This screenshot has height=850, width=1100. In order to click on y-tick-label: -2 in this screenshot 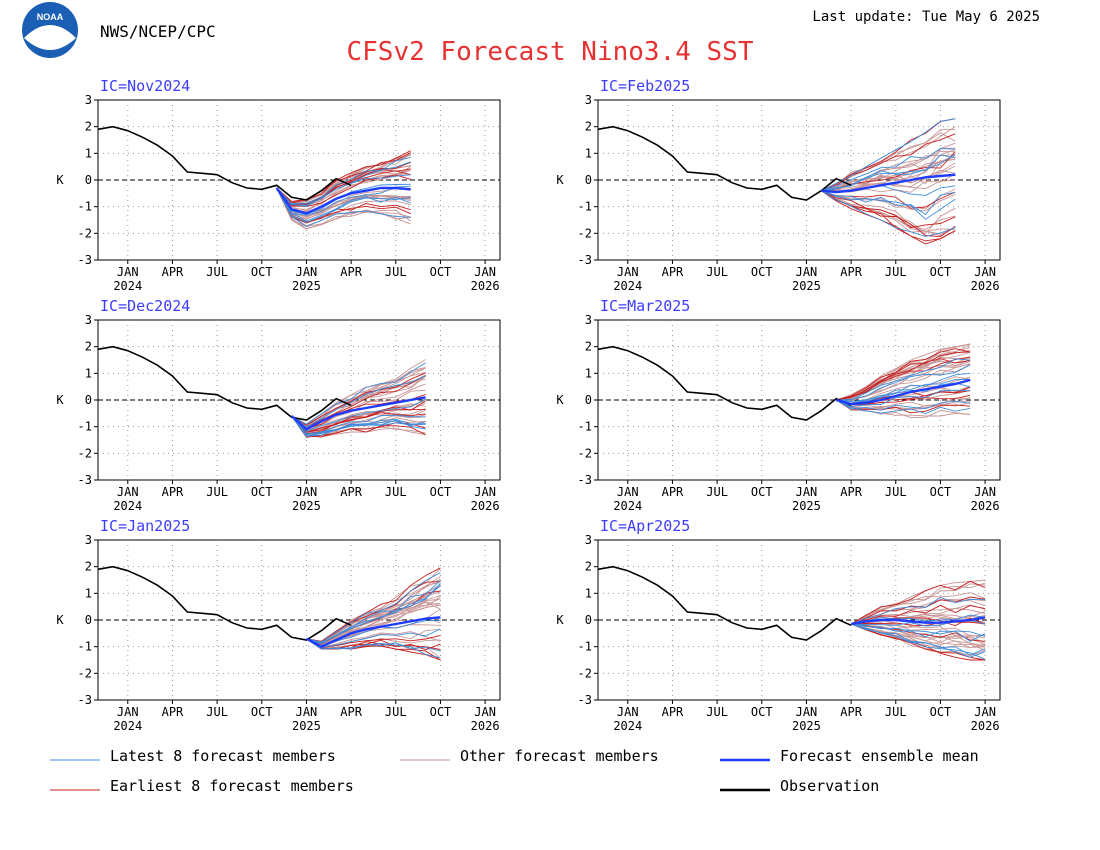, I will do `click(585, 453)`.